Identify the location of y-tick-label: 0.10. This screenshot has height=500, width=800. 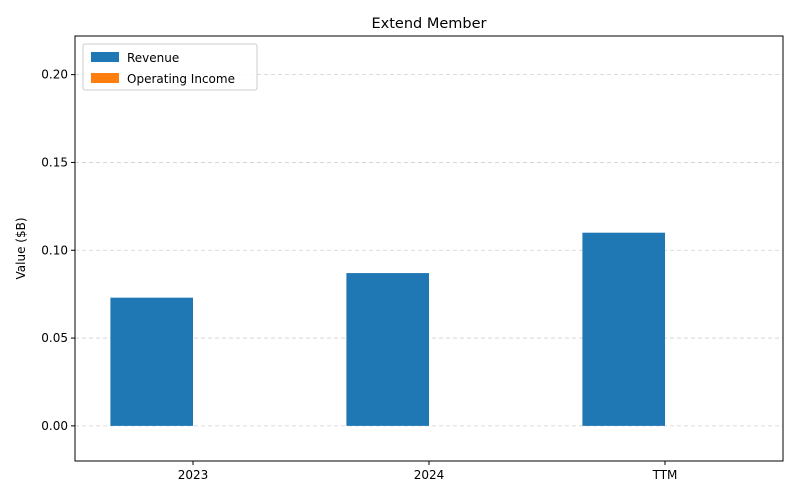
(54, 250).